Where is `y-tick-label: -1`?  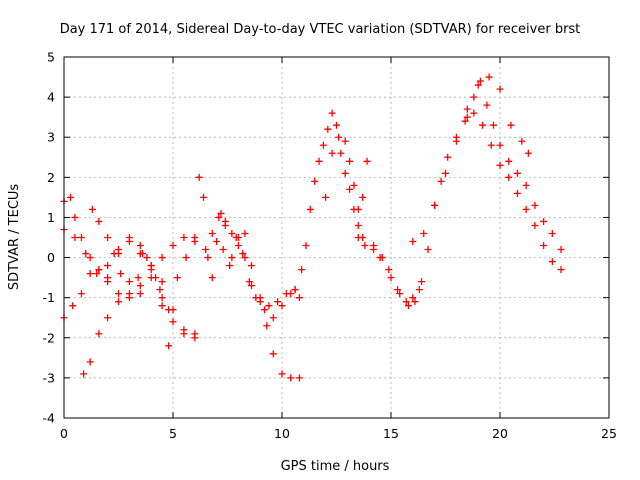
y-tick-label: -1 is located at coordinates (49, 297).